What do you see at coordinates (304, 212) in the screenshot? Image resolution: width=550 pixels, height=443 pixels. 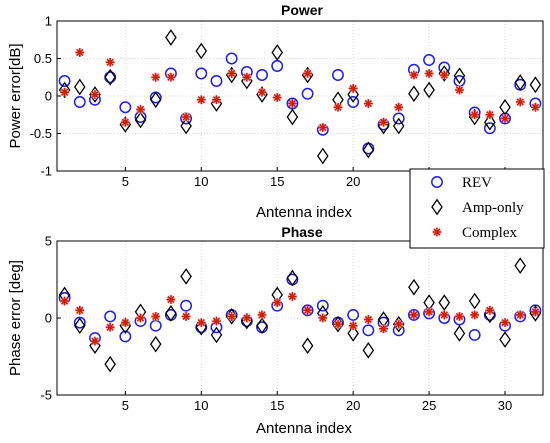 I see `power-xlabel: Antenna index` at bounding box center [304, 212].